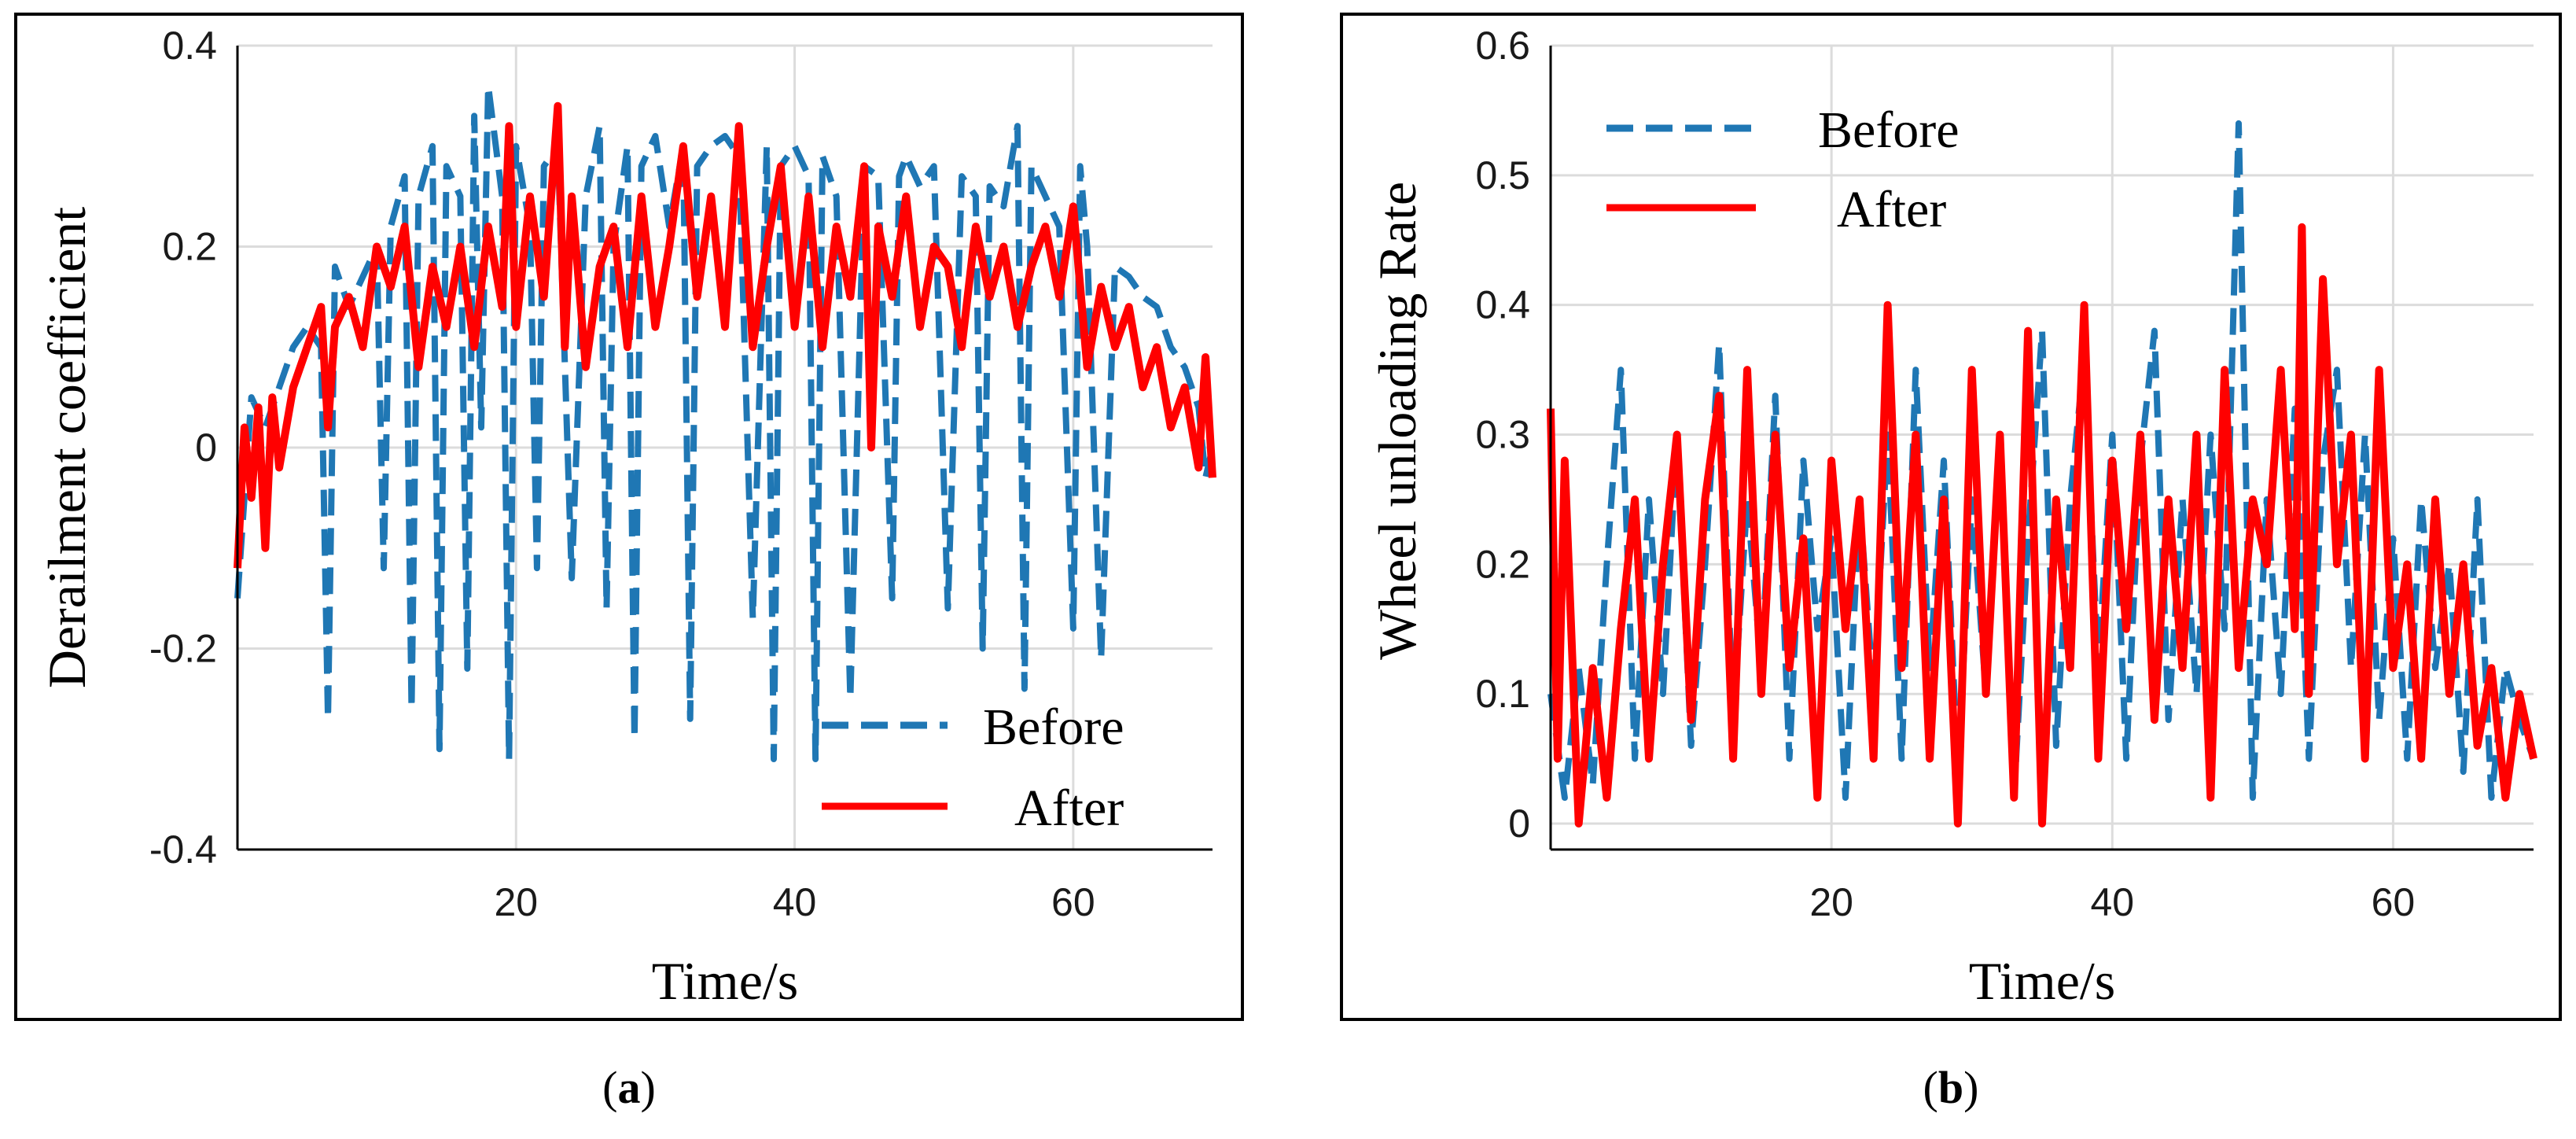 The image size is (2576, 1139). What do you see at coordinates (1502, 564) in the screenshot?
I see `chart-b-y-tick-label: 0.2` at bounding box center [1502, 564].